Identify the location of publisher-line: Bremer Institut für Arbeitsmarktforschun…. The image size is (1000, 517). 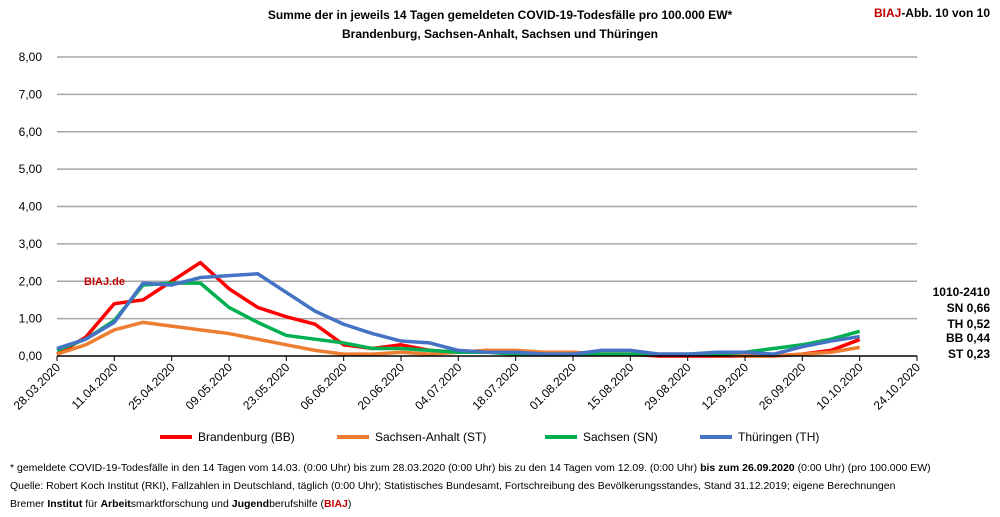
(180, 504).